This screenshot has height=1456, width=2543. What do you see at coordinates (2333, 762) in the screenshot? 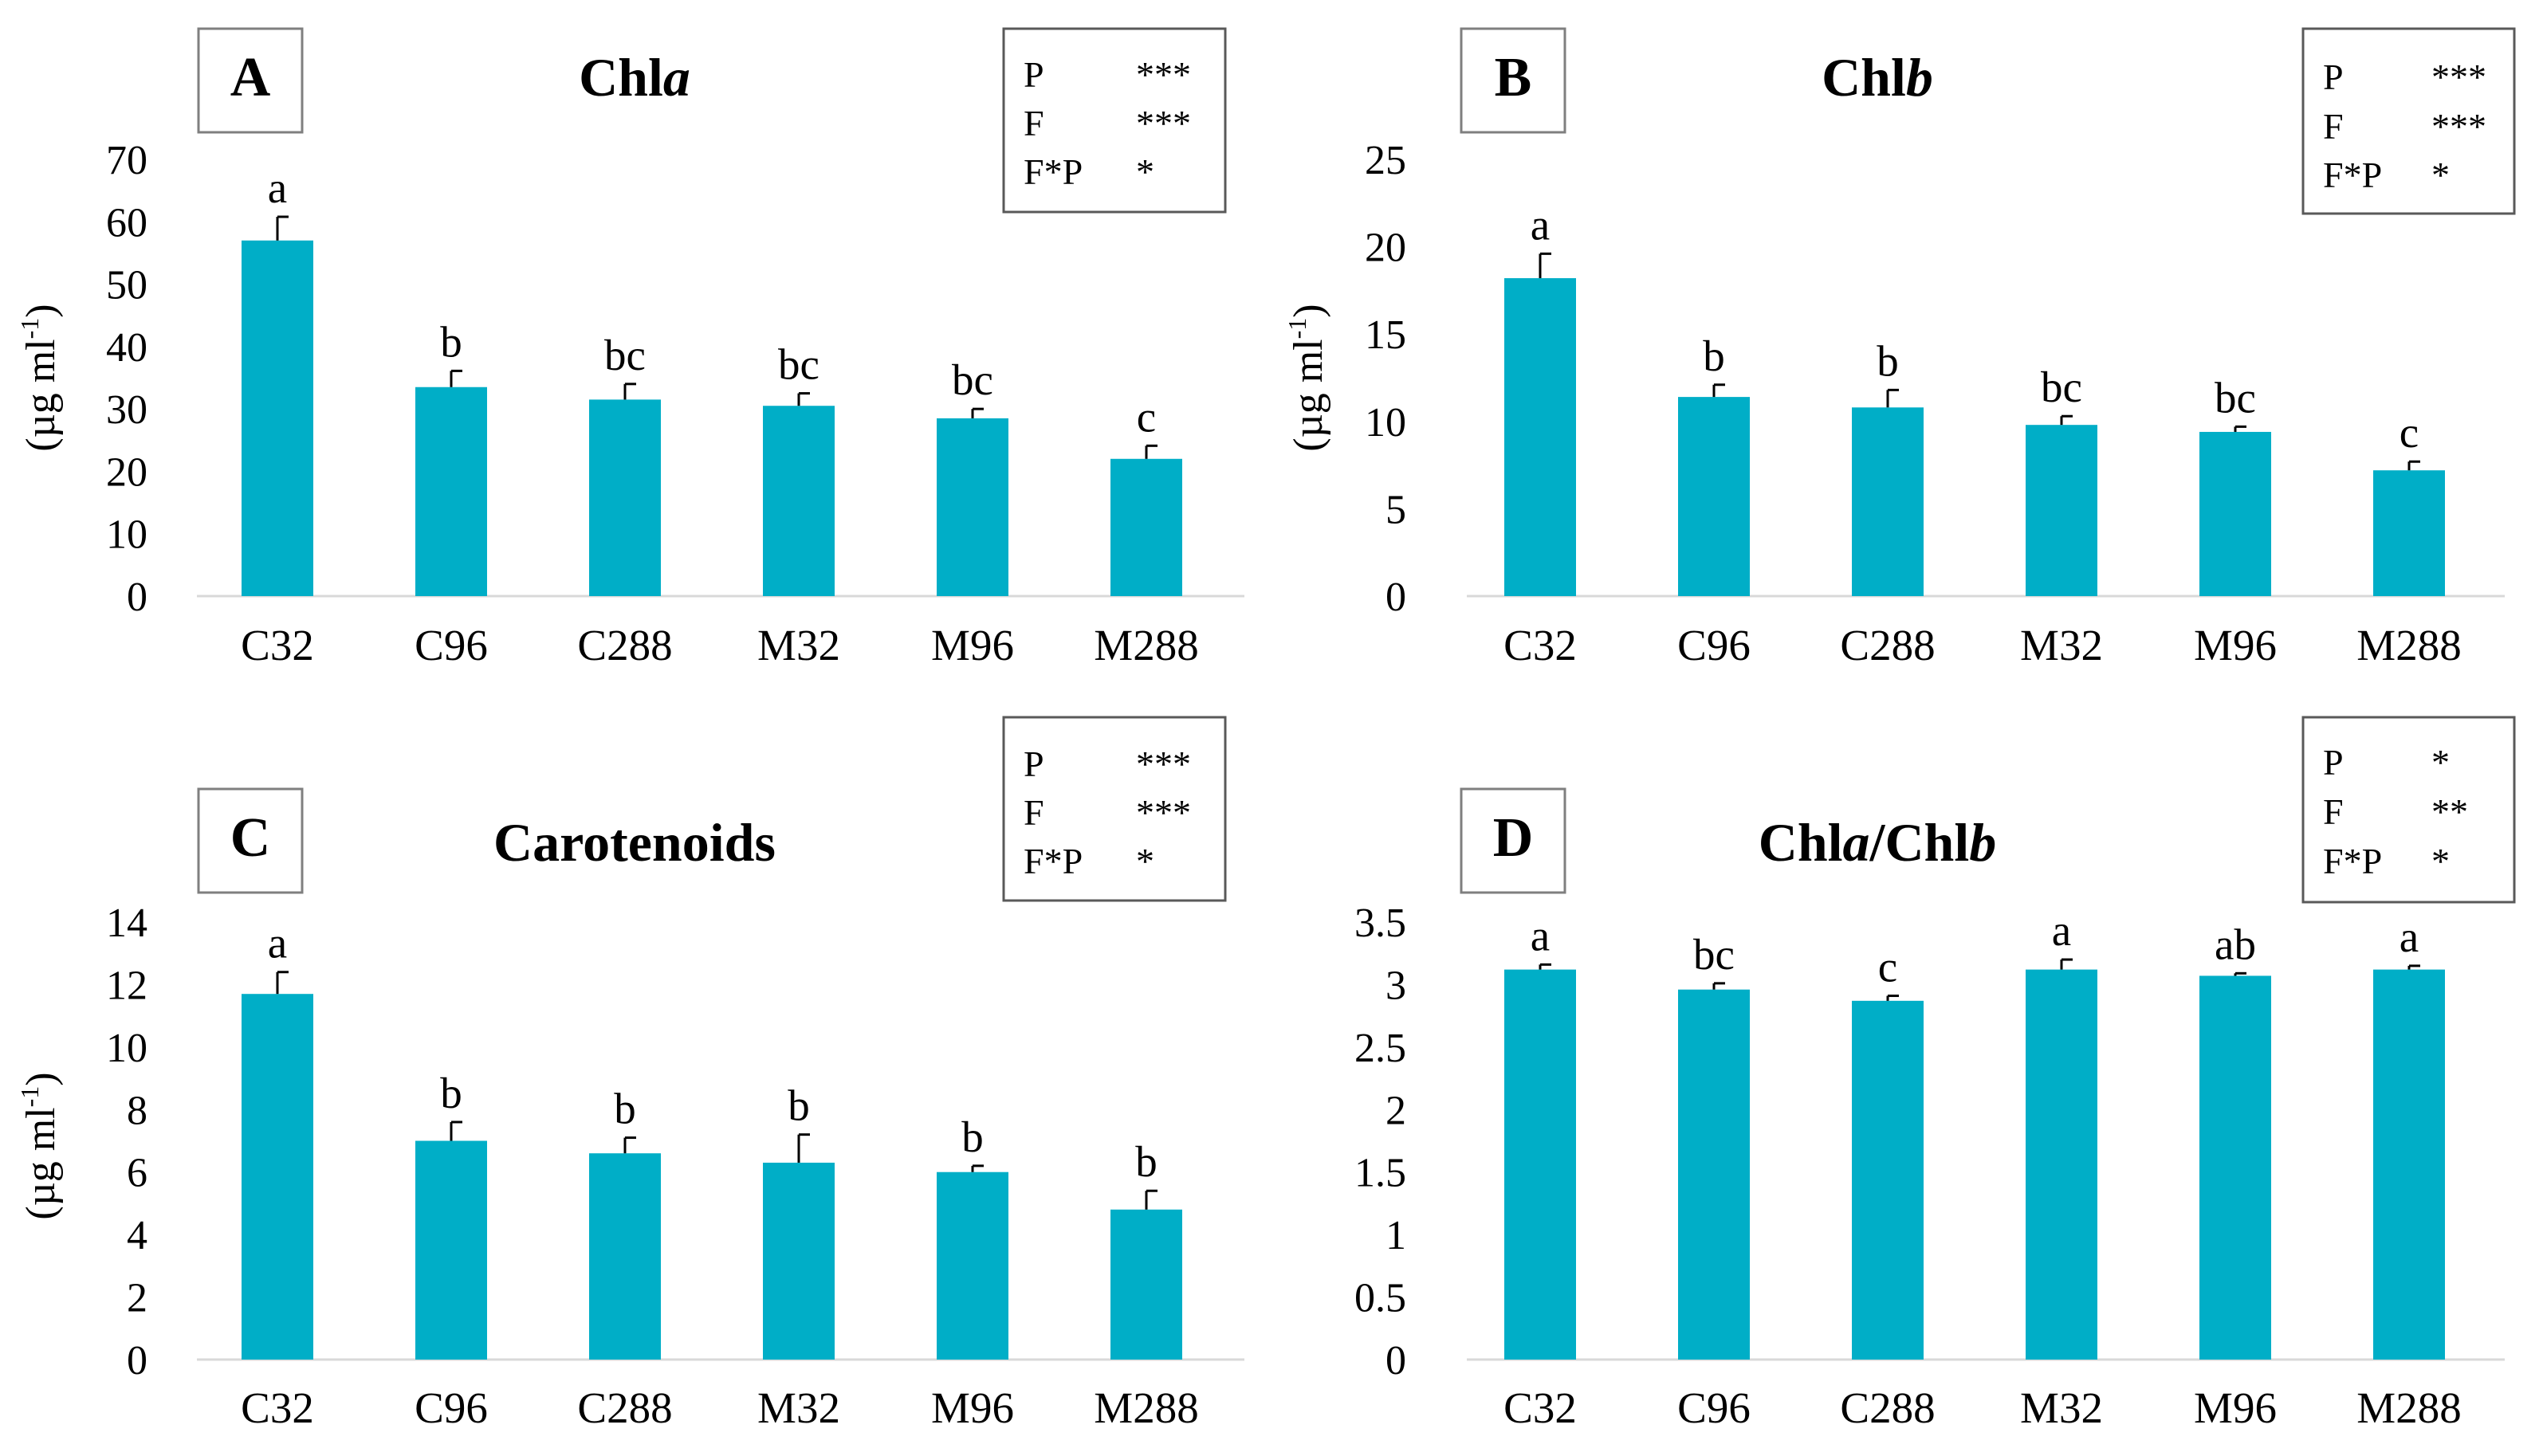
I see `stats-factor: P` at bounding box center [2333, 762].